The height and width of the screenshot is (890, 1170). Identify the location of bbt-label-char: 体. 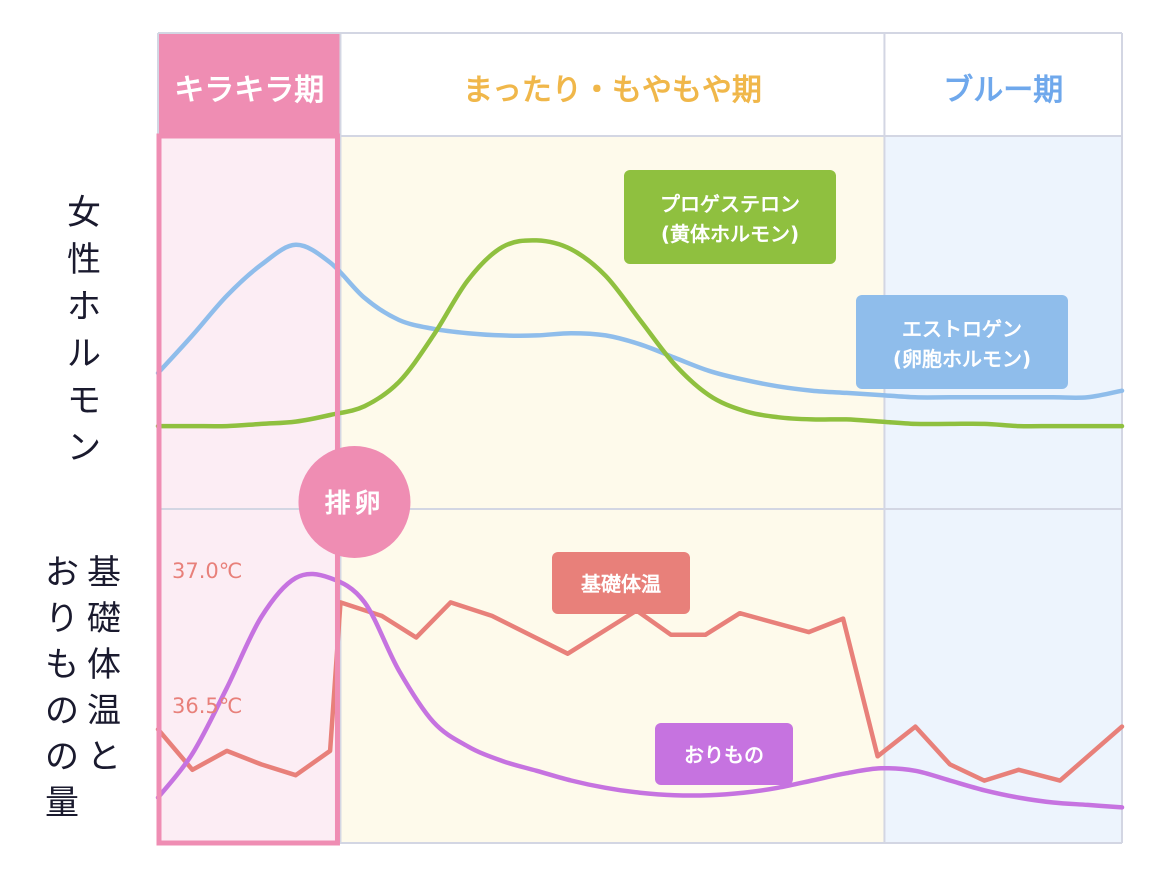
(104, 665).